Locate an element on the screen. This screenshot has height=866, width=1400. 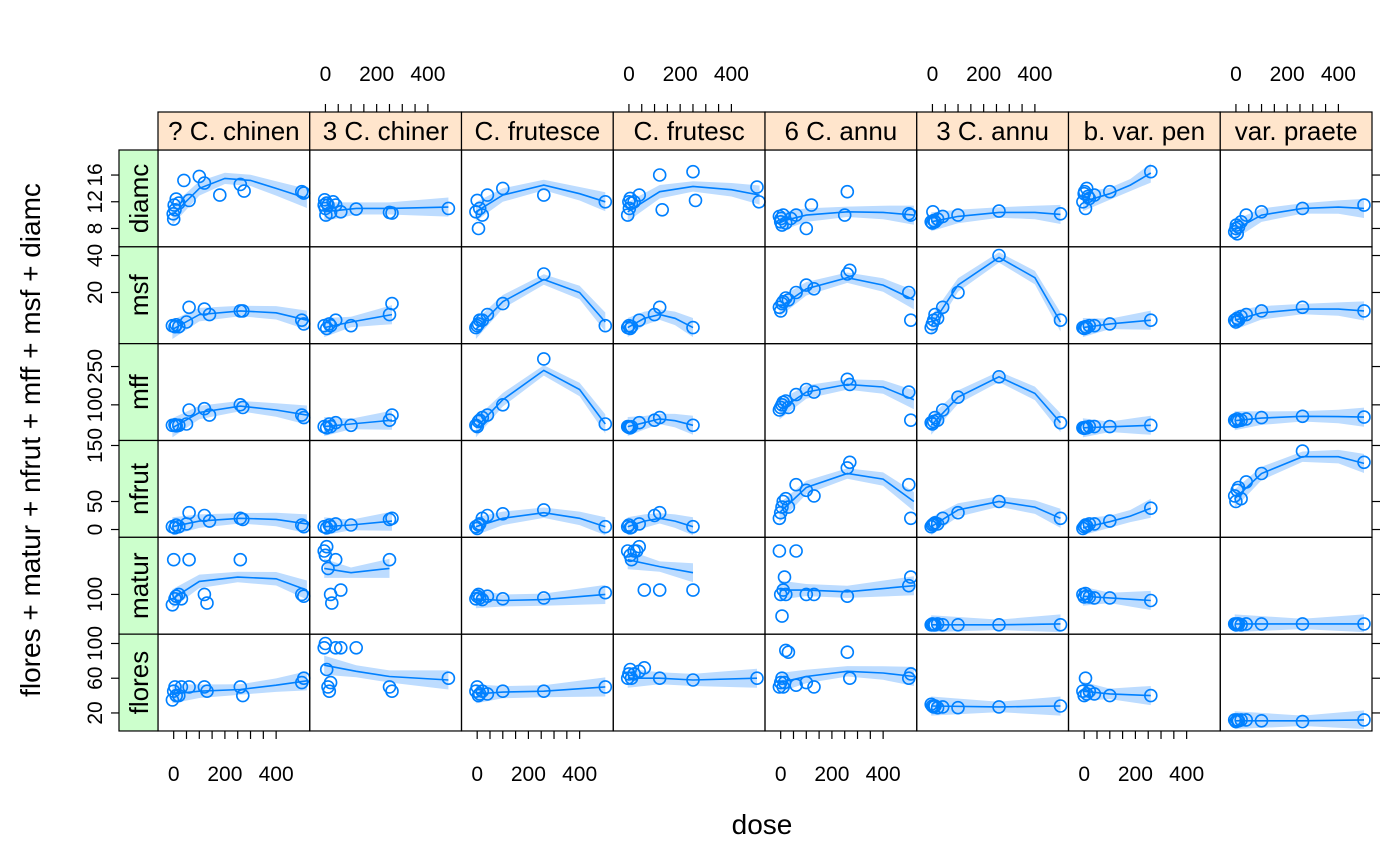
panel-strip-label: C. frutesce is located at coordinates (538, 131).